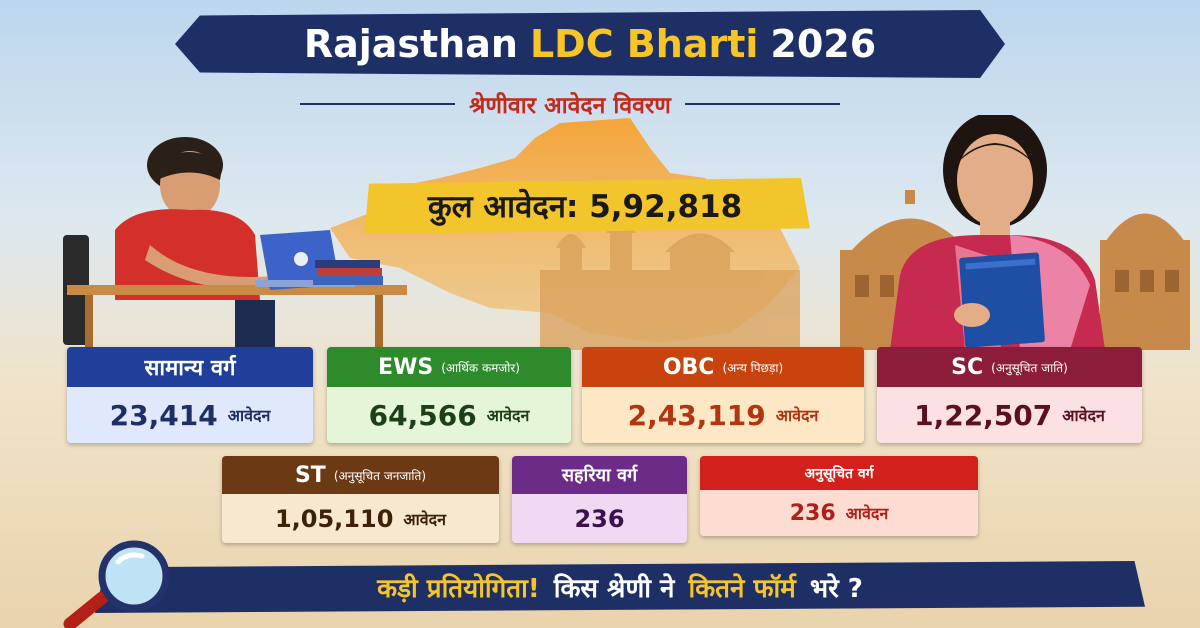 The height and width of the screenshot is (628, 1200). What do you see at coordinates (310, 475) in the screenshot?
I see `category-name: ST` at bounding box center [310, 475].